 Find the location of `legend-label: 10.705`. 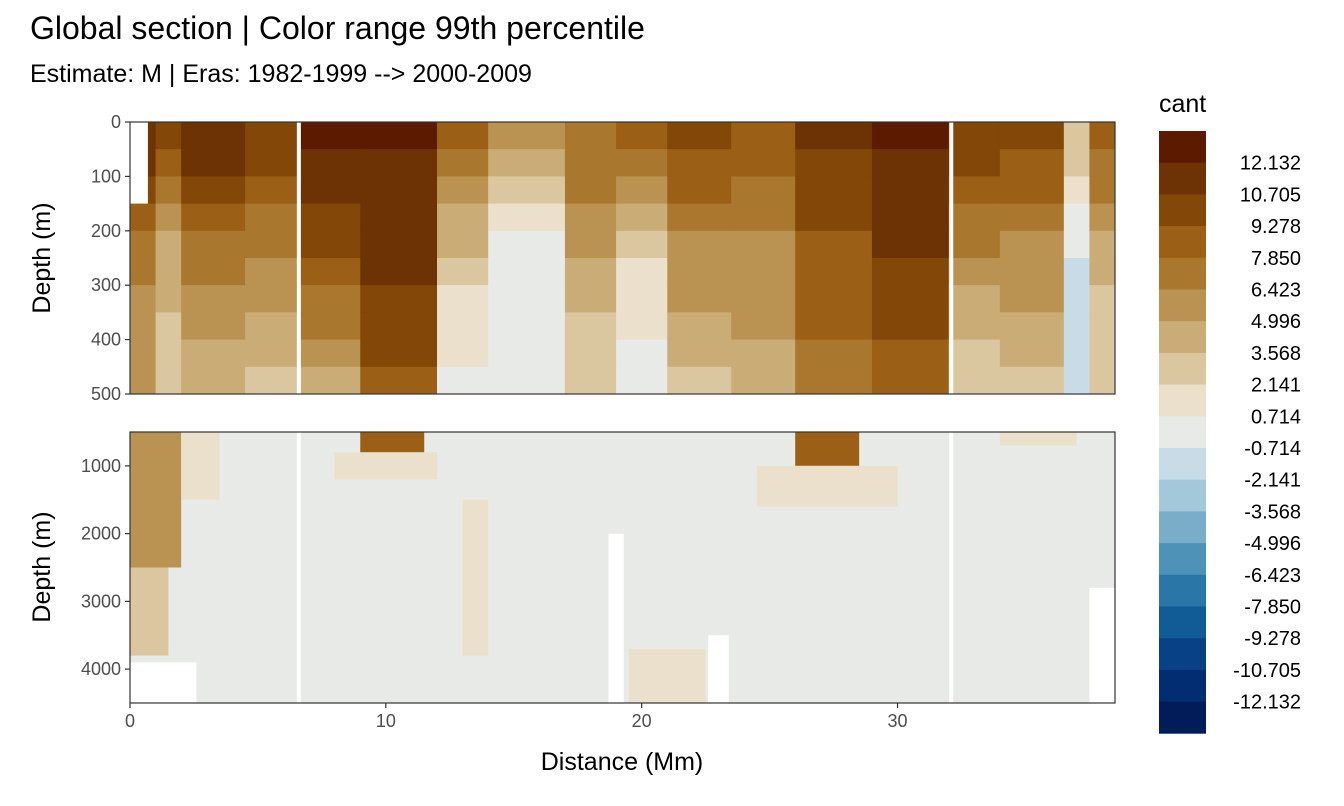

legend-label: 10.705 is located at coordinates (1270, 195).